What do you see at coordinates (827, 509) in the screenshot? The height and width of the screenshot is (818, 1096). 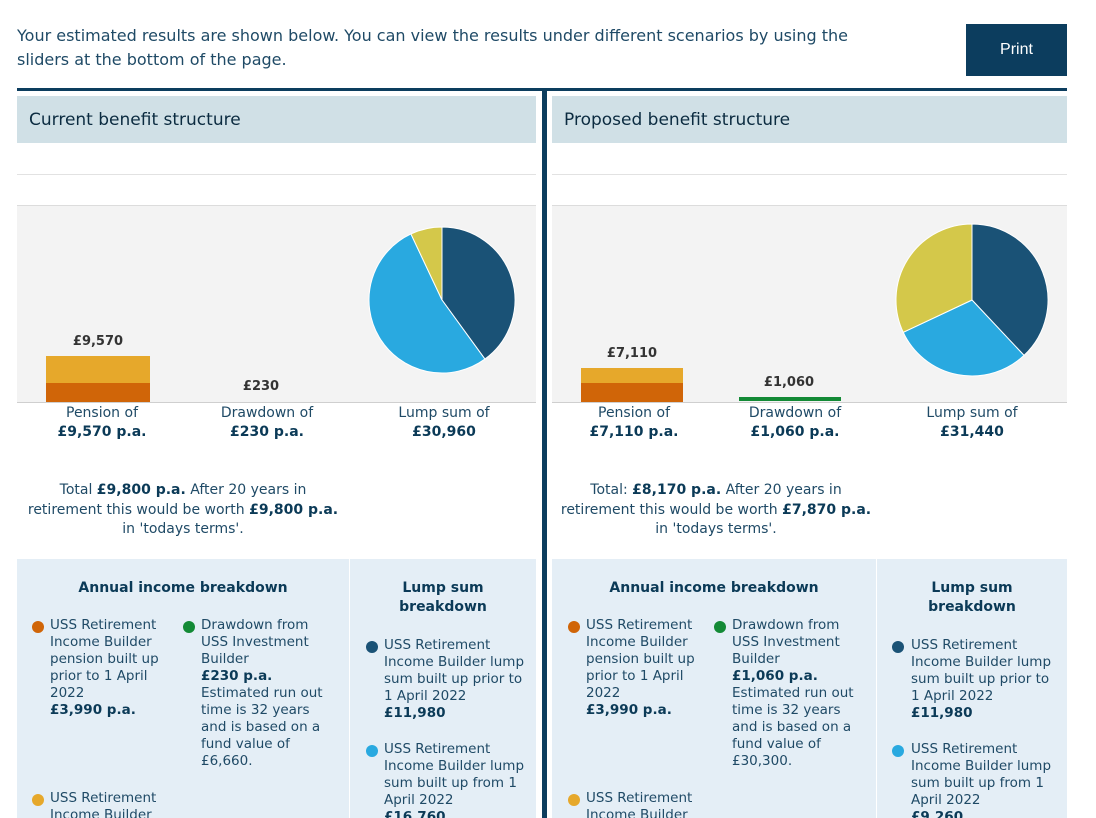 I see `total-worth: £7,870 p.a.` at bounding box center [827, 509].